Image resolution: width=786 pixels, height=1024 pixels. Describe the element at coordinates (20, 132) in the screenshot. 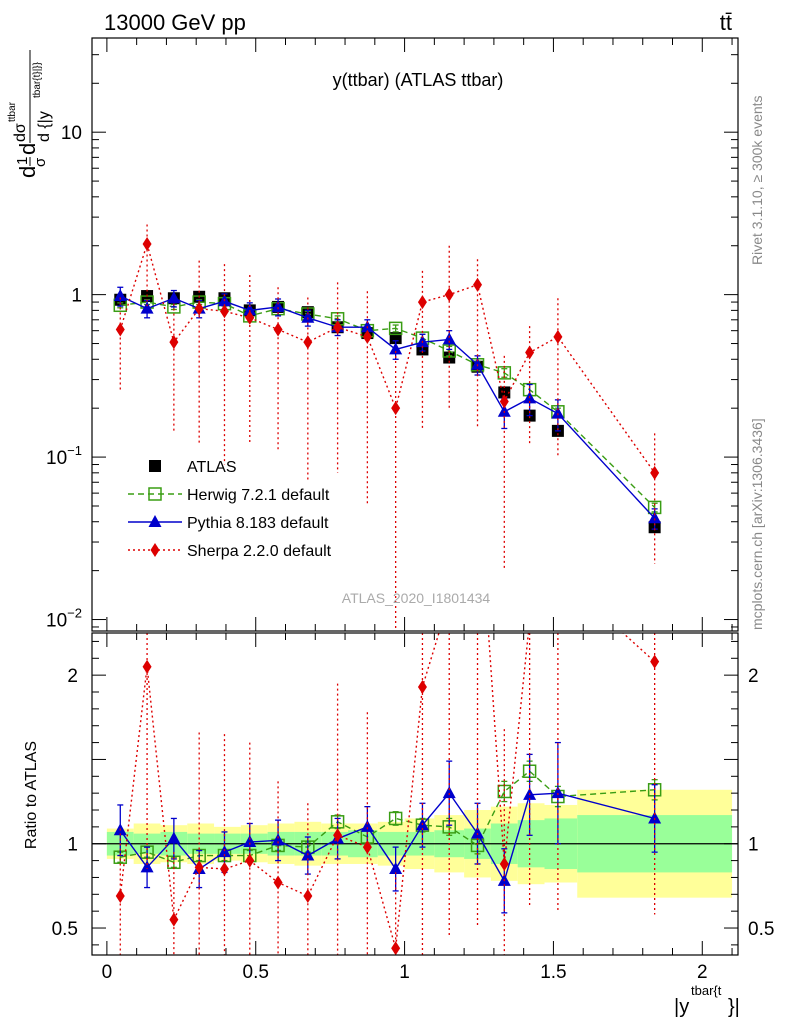

I see `ylabel-dsigma: dσ` at that location.